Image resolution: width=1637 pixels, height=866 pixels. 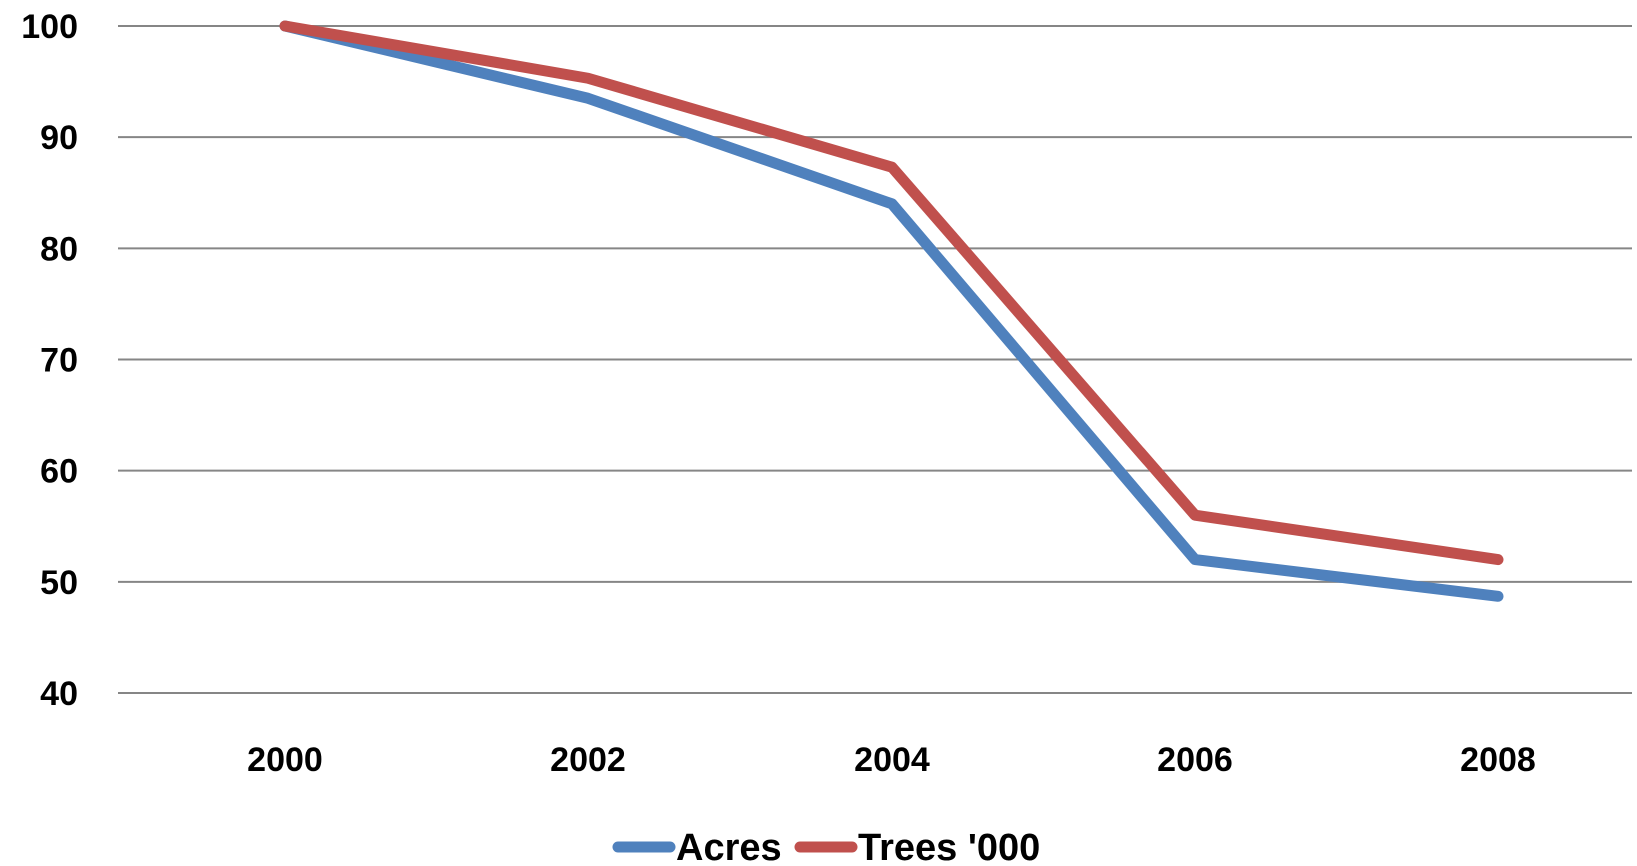 What do you see at coordinates (59, 583) in the screenshot?
I see `y-tick-label: 50` at bounding box center [59, 583].